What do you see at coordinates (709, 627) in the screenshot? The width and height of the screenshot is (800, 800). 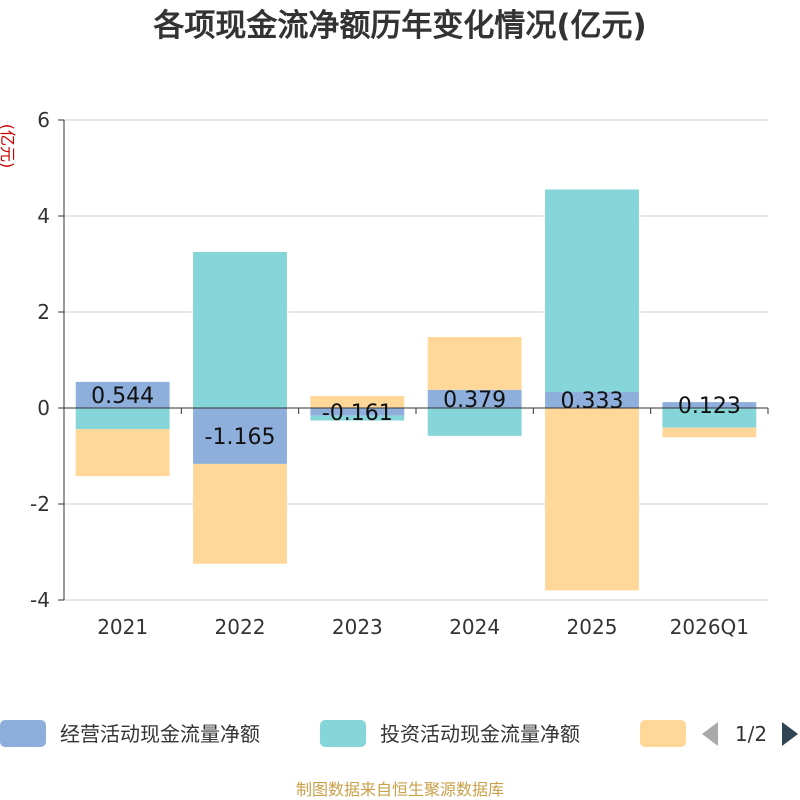 I see `x-tick-label: 2026Q1` at bounding box center [709, 627].